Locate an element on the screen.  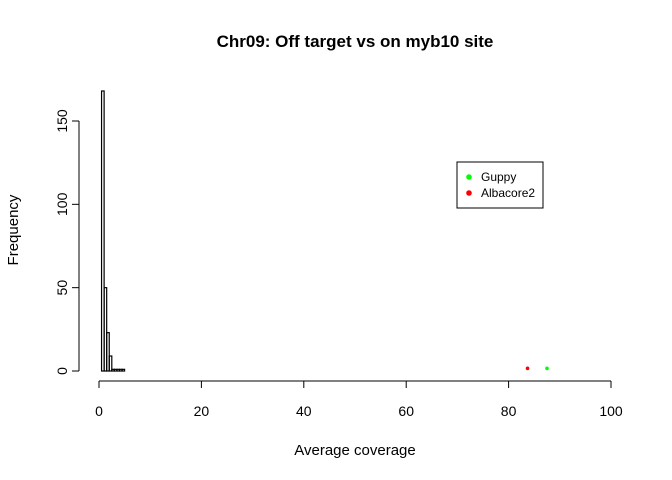
data-point-guppy is located at coordinates (547, 368).